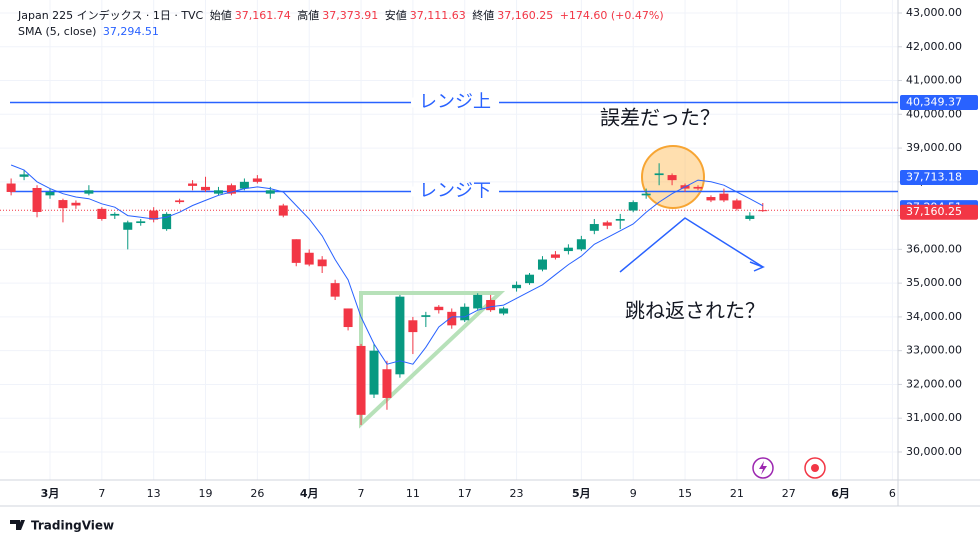  What do you see at coordinates (691, 245) in the screenshot?
I see `arrow-drawing` at bounding box center [691, 245].